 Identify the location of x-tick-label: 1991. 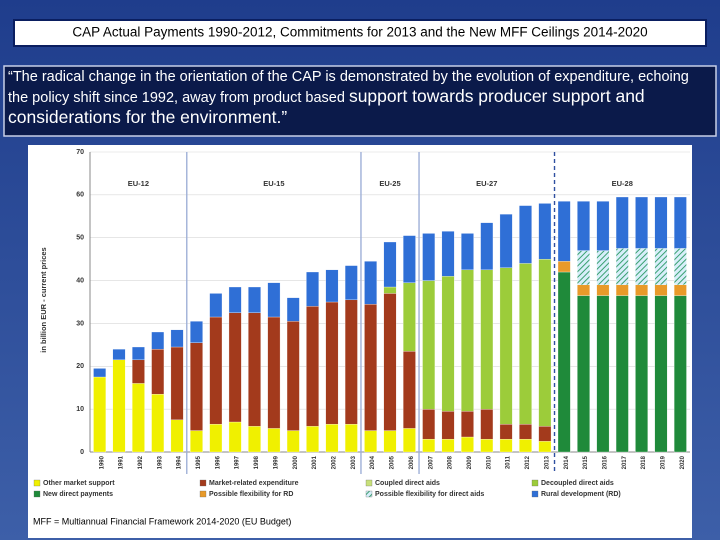
(122, 462).